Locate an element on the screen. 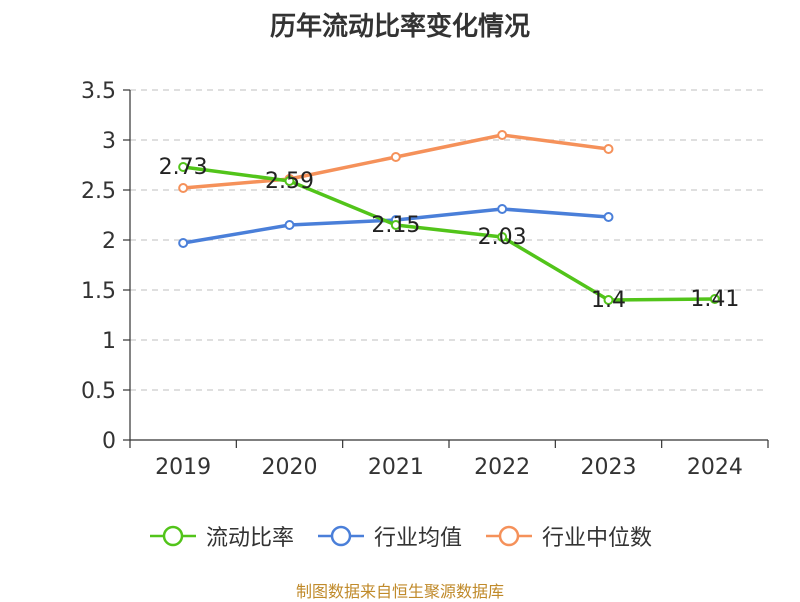  x-tick-label: 2024 is located at coordinates (715, 467).